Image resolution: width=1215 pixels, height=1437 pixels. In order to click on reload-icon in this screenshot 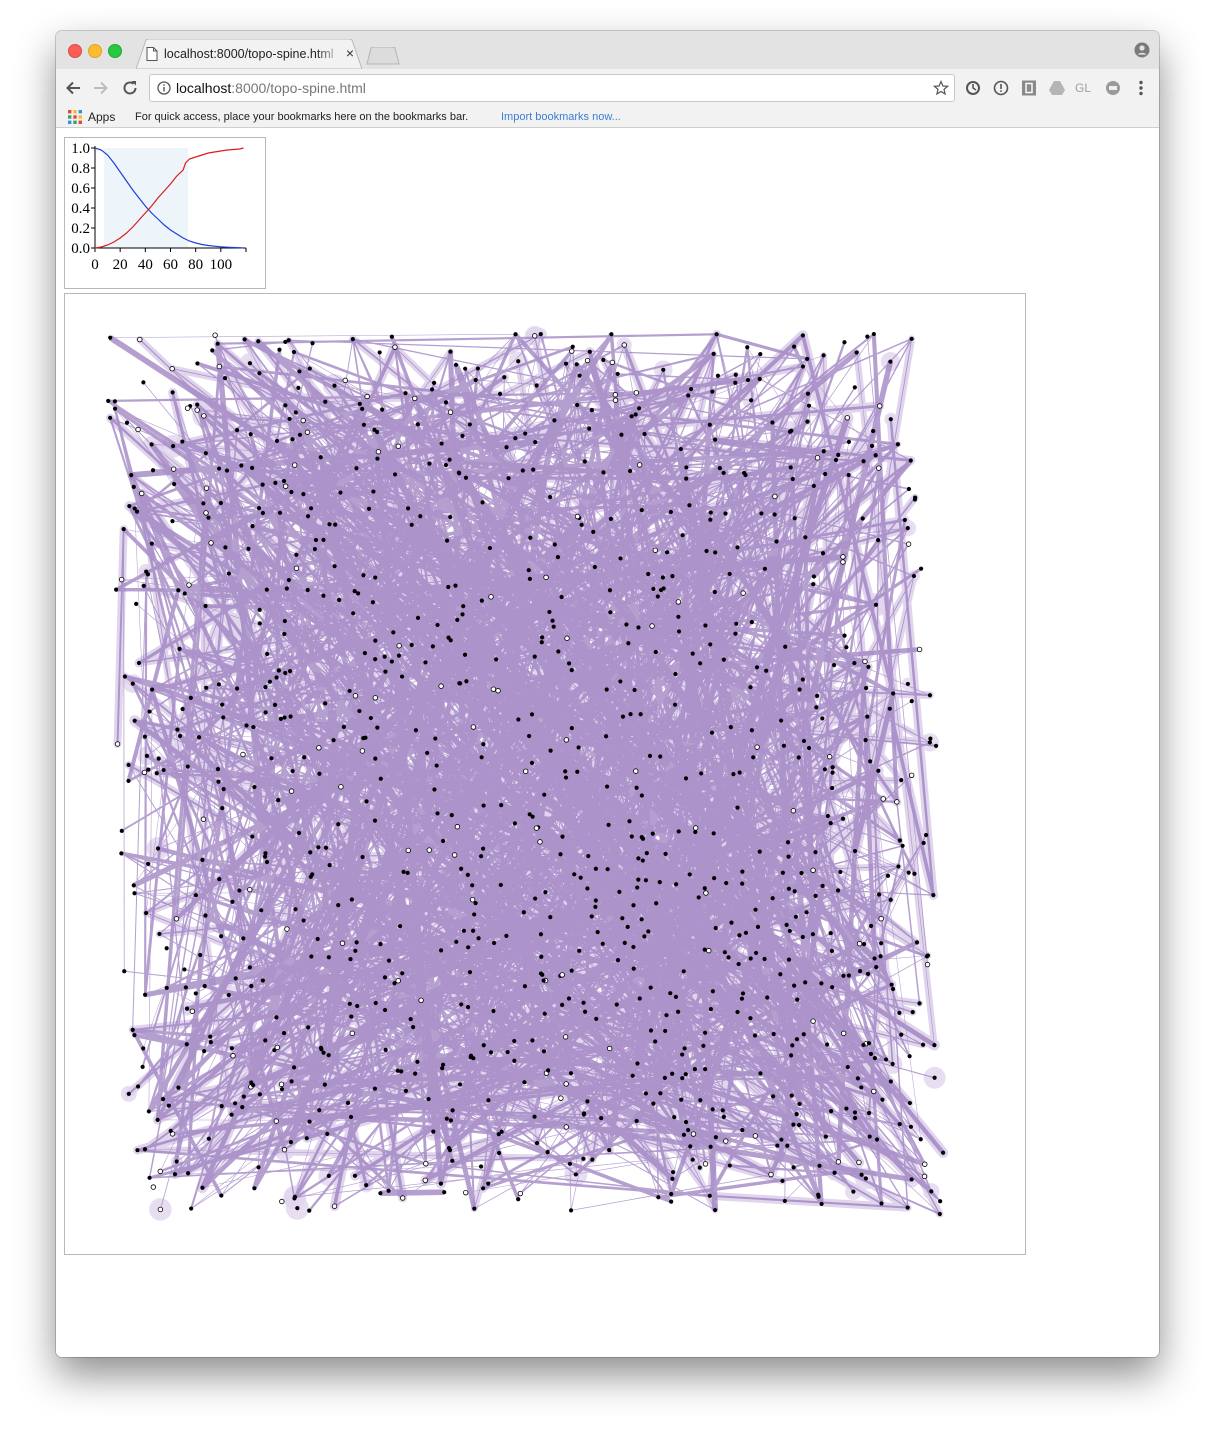, I will do `click(130, 88)`.